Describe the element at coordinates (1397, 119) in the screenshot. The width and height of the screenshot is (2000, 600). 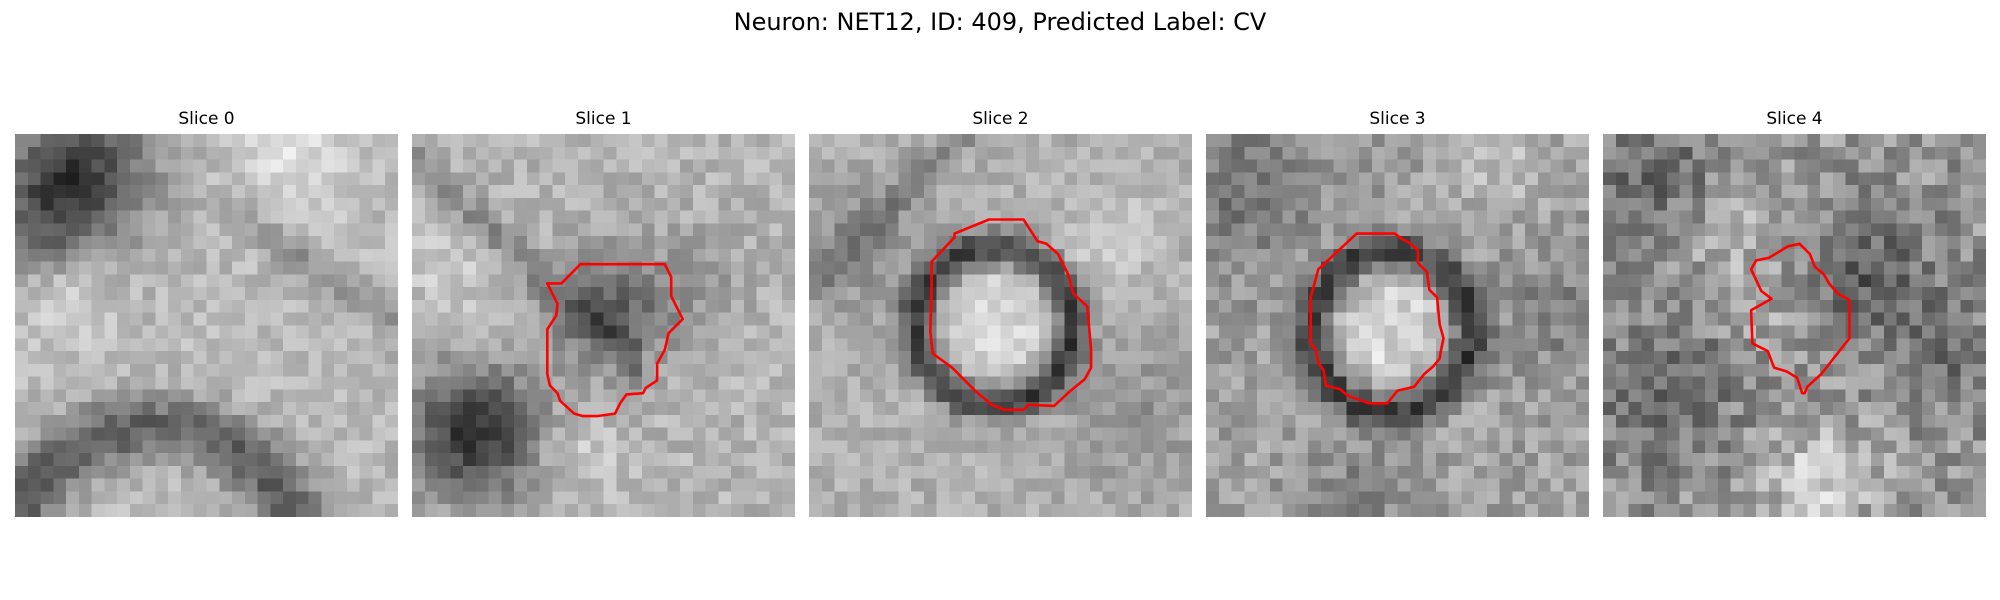
I see `slice-title-3: Slice 3` at that location.